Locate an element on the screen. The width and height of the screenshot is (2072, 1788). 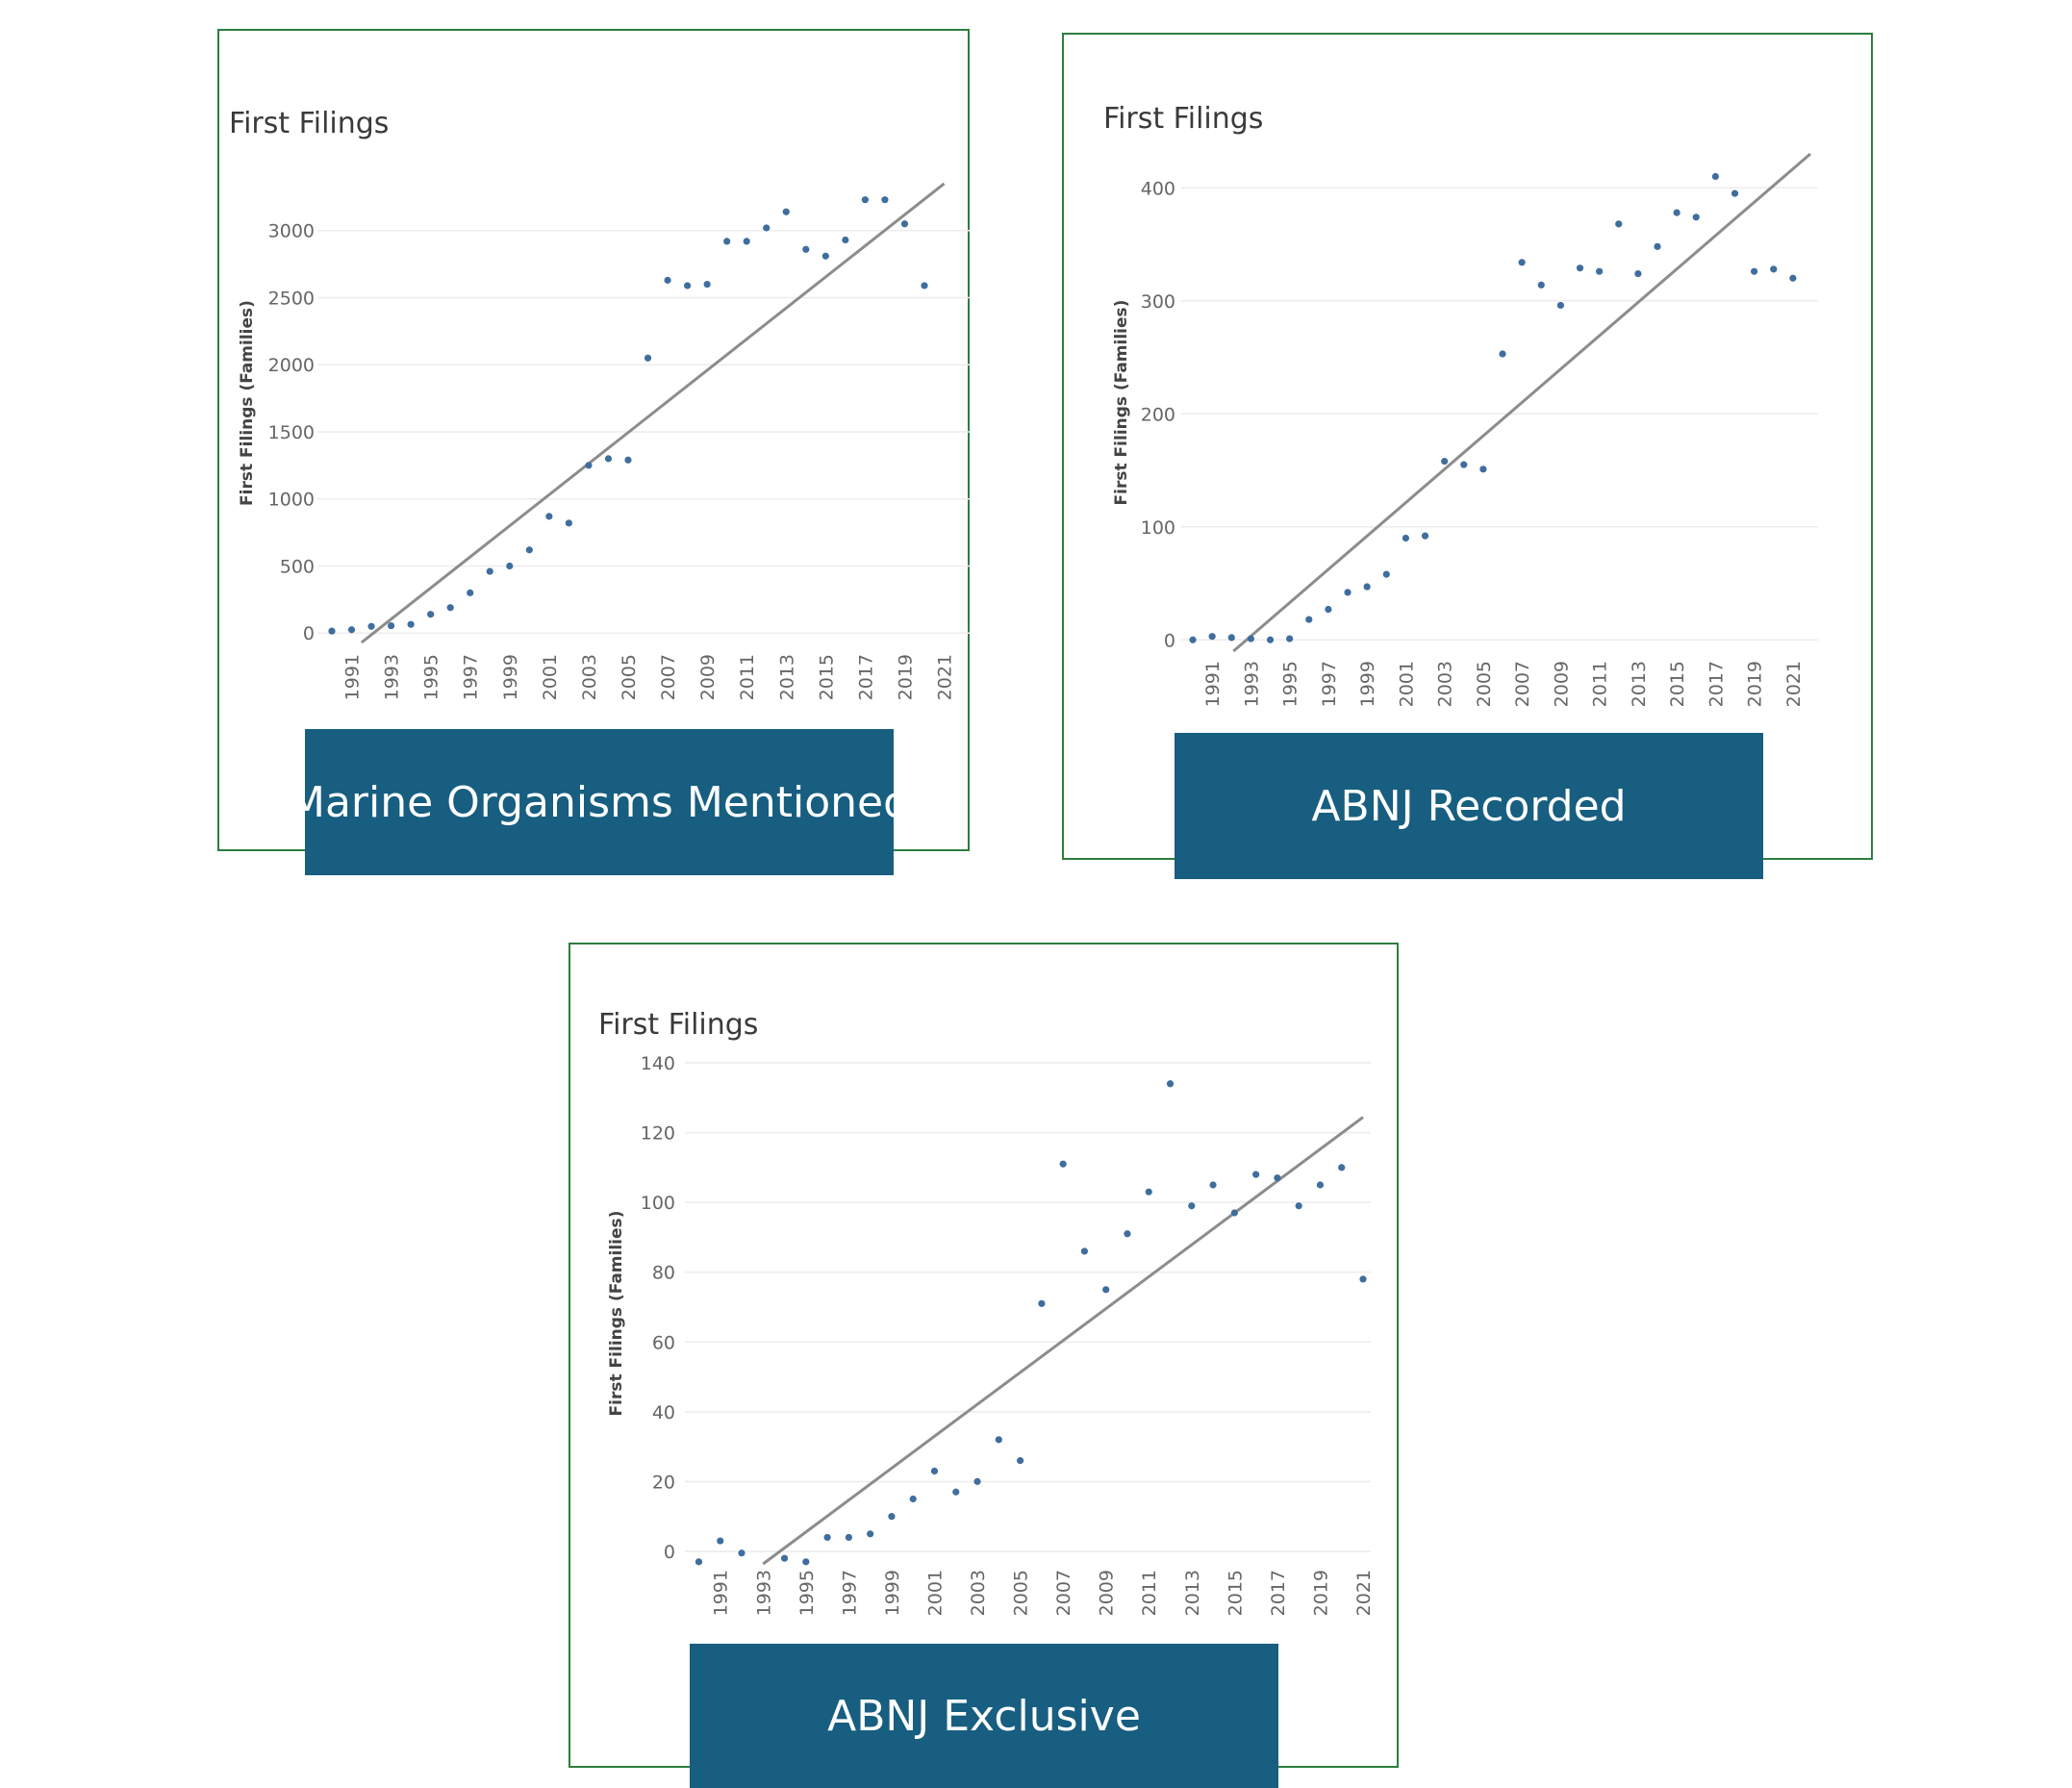
x-tick-label-abnj-exclusive: 2009 is located at coordinates (1108, 1593).